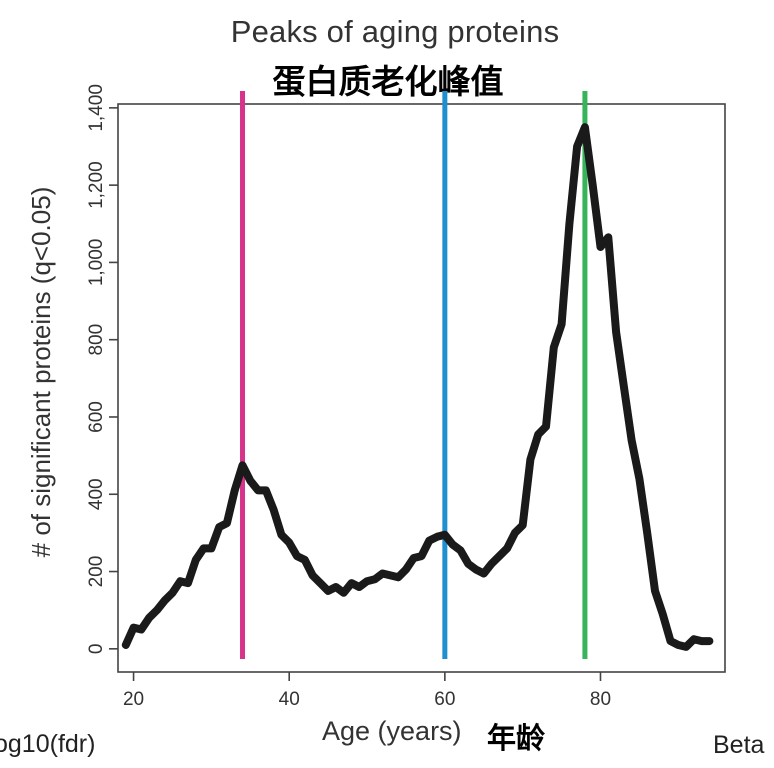 The width and height of the screenshot is (774, 768). What do you see at coordinates (96, 263) in the screenshot?
I see `y-tick-label: 1,000` at bounding box center [96, 263].